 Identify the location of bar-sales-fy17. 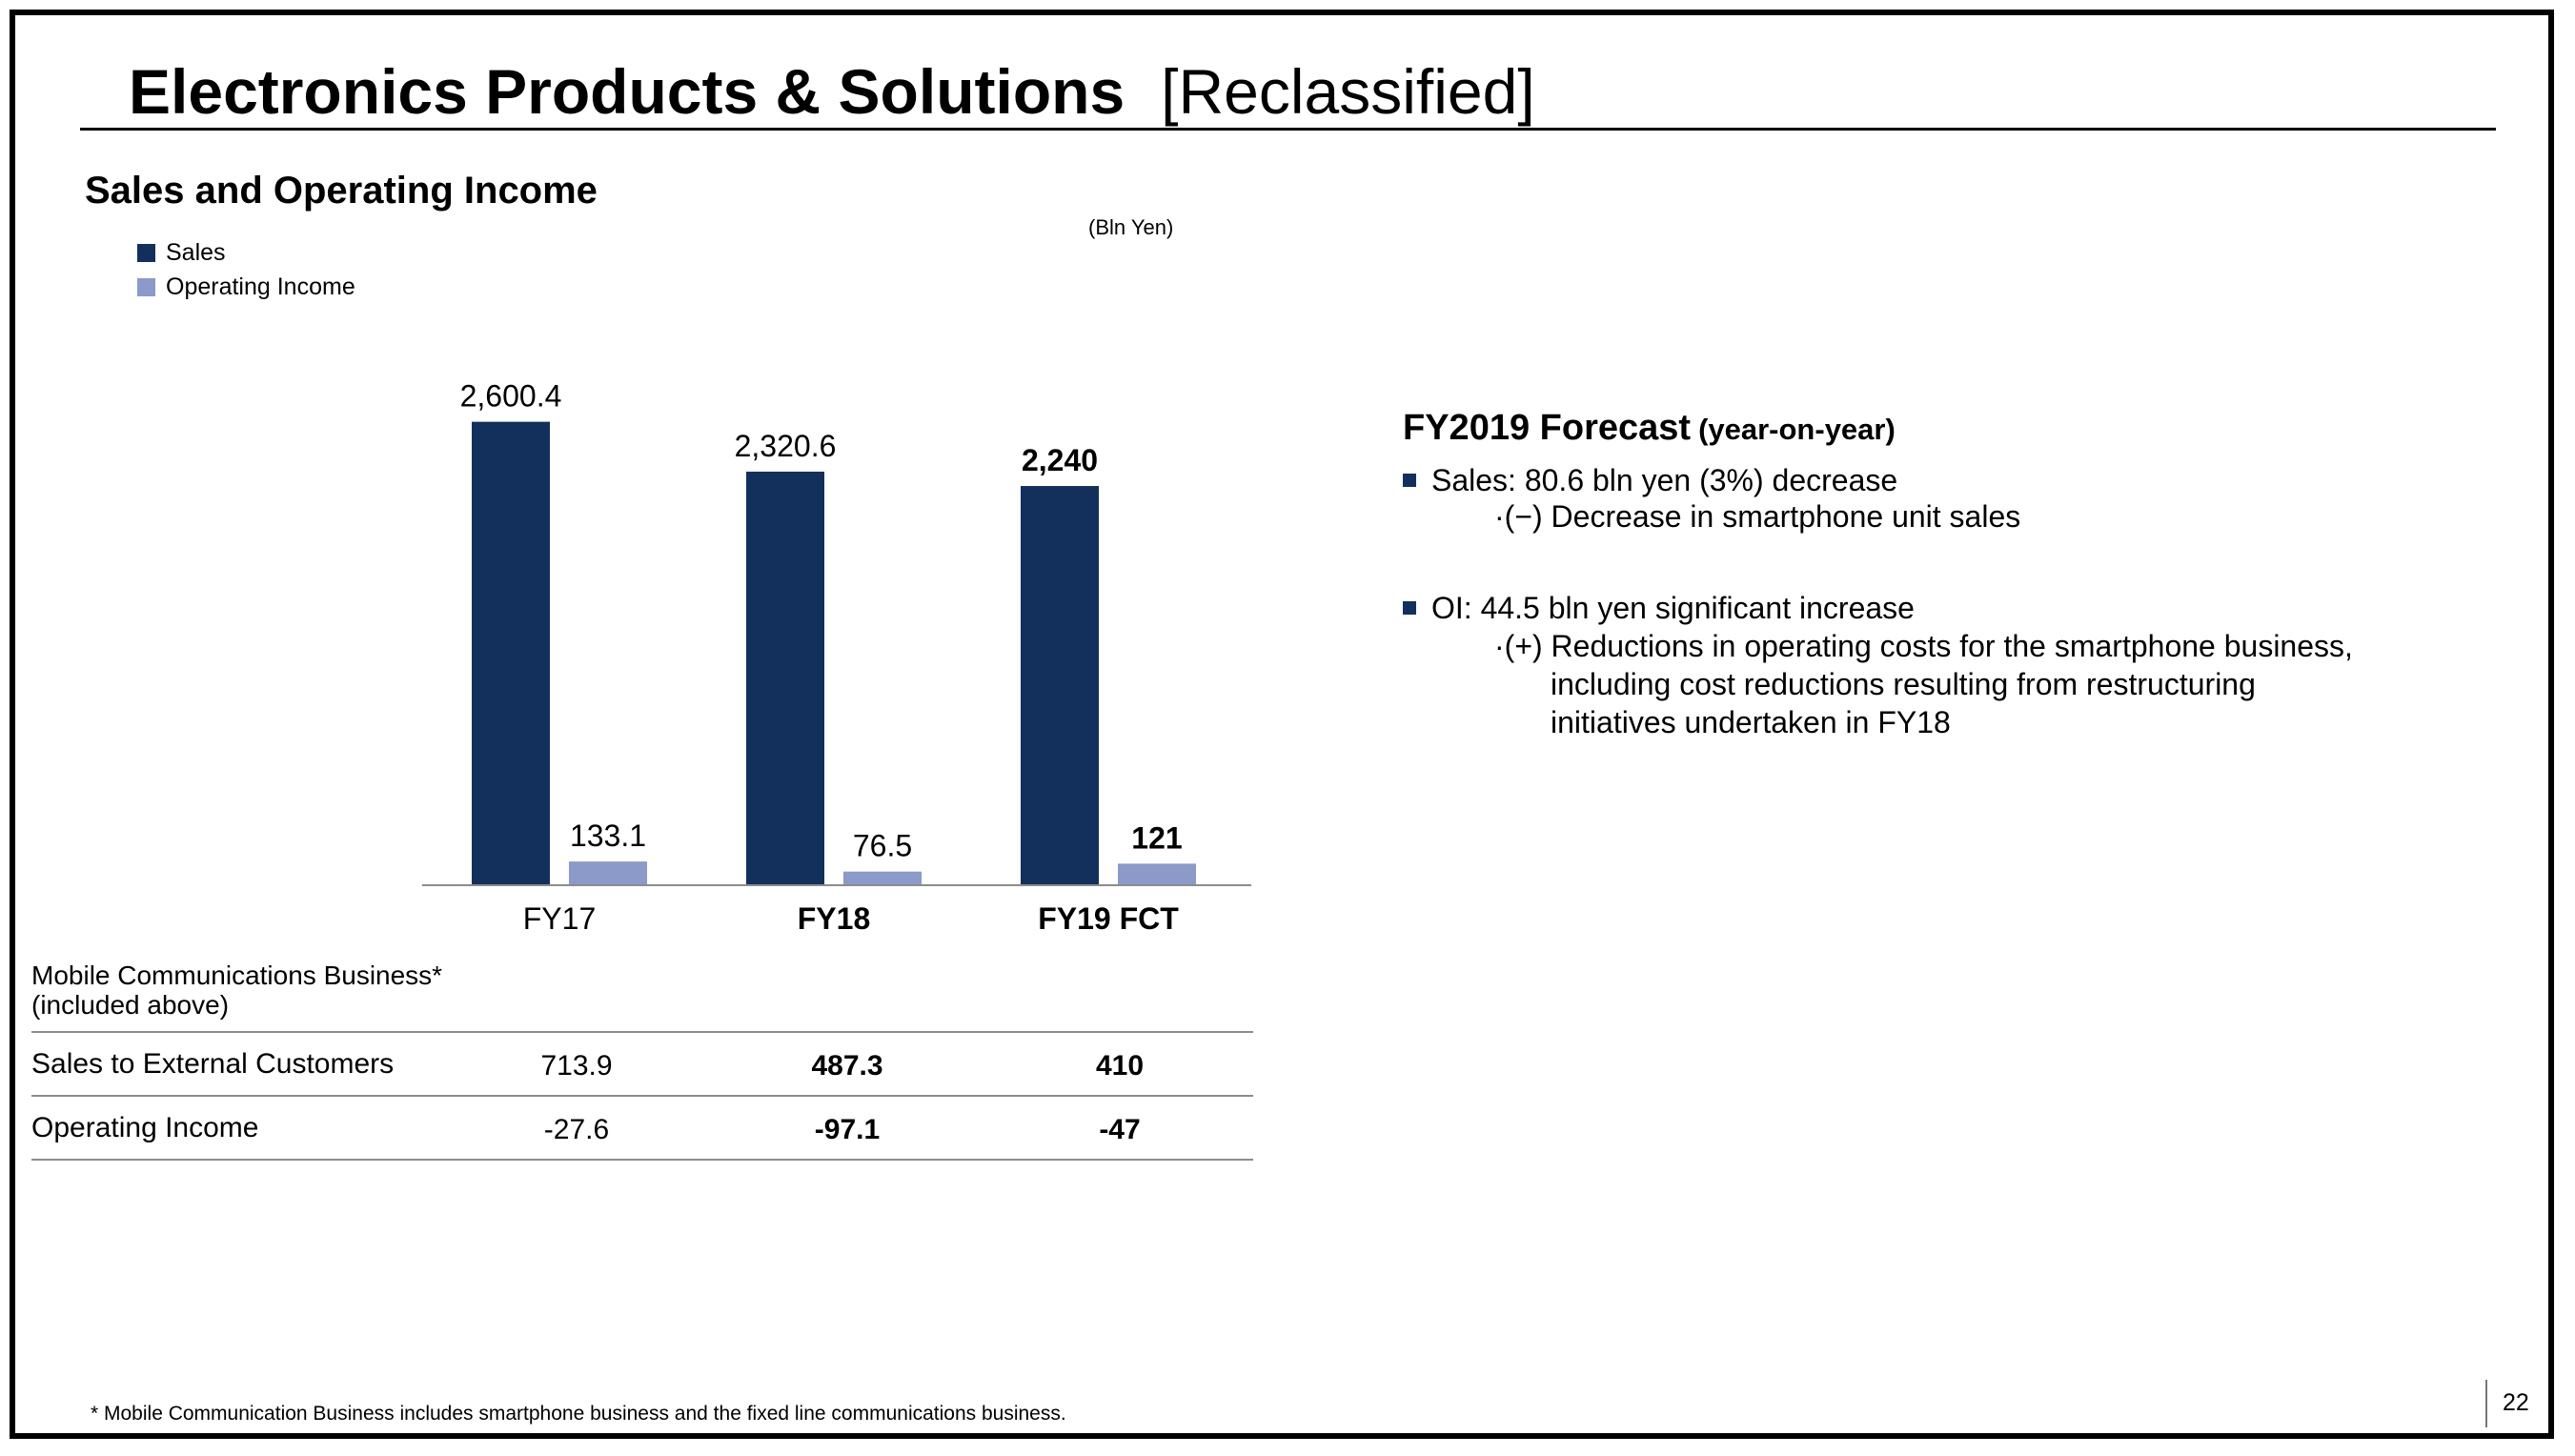
(511, 653).